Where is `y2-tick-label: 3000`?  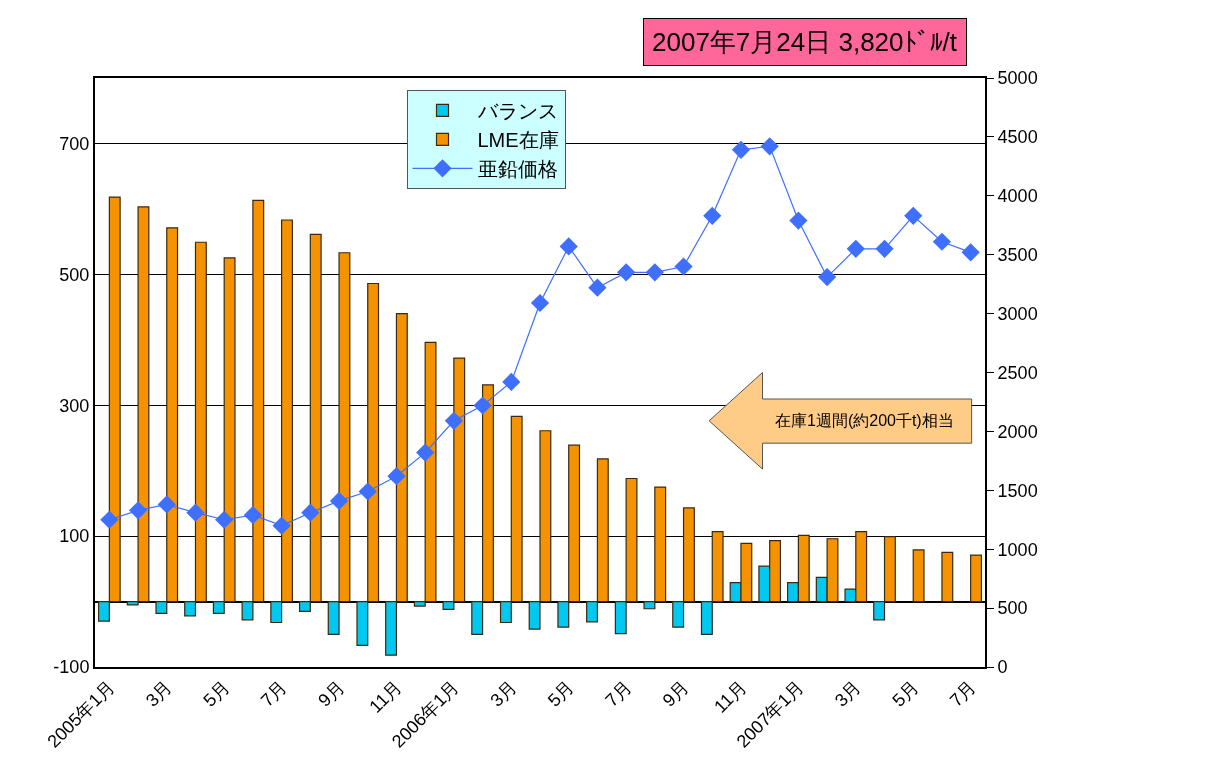 y2-tick-label: 3000 is located at coordinates (1017, 313).